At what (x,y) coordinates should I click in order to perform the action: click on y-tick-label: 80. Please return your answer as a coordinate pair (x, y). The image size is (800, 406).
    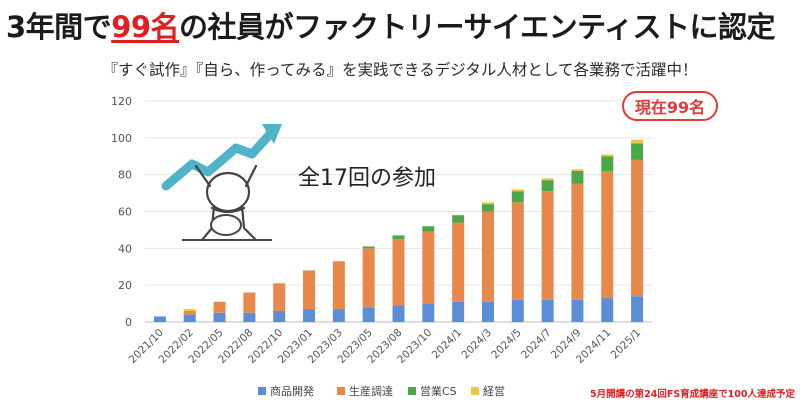
    Looking at the image, I should click on (125, 175).